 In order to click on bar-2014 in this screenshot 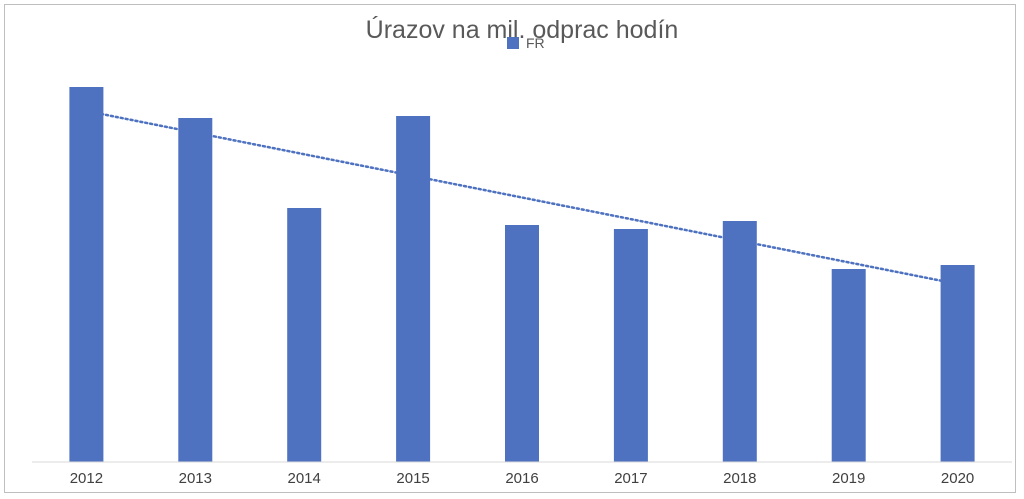, I will do `click(304, 335)`.